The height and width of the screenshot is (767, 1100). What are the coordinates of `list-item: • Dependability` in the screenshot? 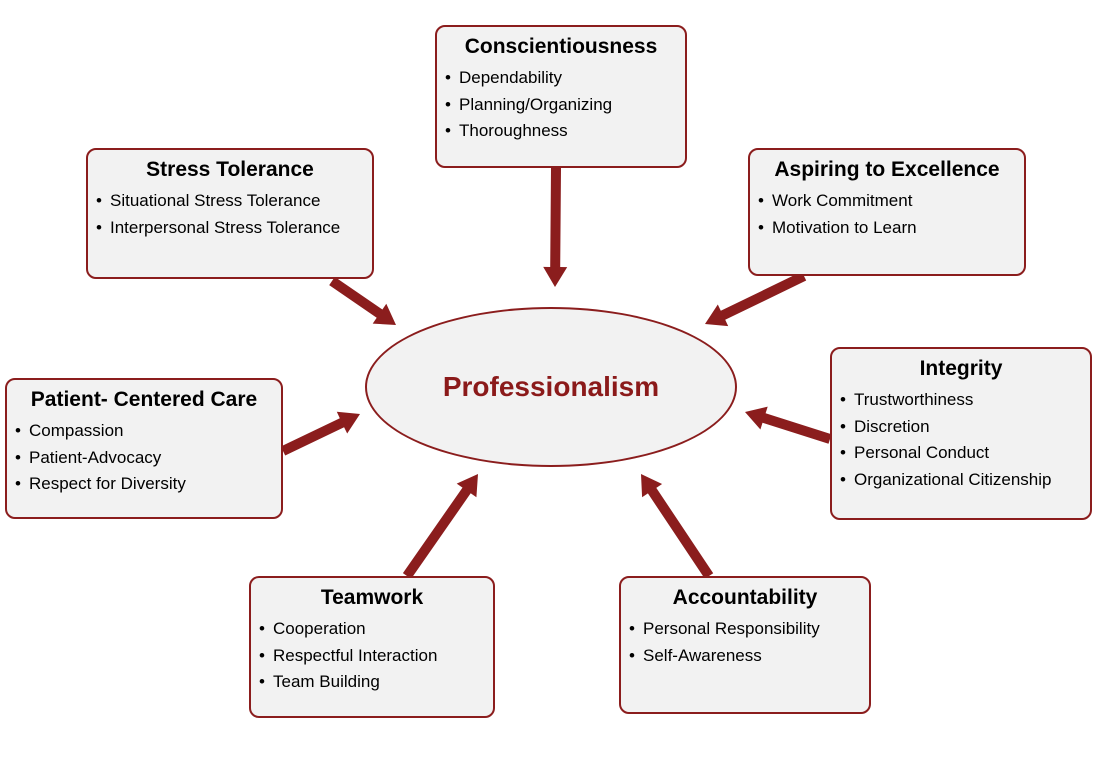 It's located at (504, 77).